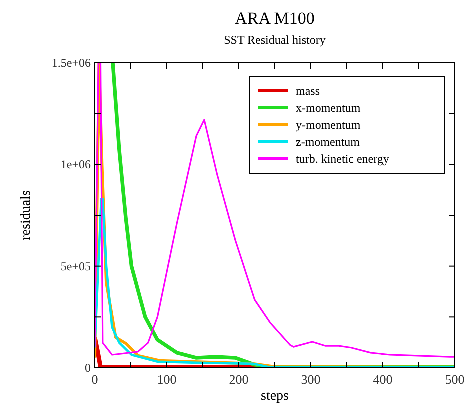  I want to click on legend-label: turb. kinetic energy, so click(343, 159).